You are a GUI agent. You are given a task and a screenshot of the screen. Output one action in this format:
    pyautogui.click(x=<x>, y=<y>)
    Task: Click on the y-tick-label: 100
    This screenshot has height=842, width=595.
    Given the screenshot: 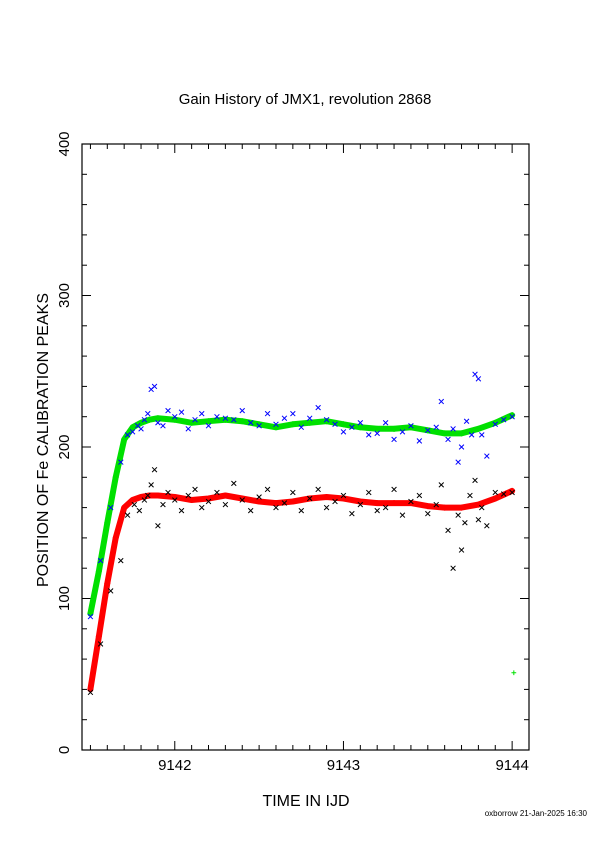 What is the action you would take?
    pyautogui.click(x=64, y=598)
    